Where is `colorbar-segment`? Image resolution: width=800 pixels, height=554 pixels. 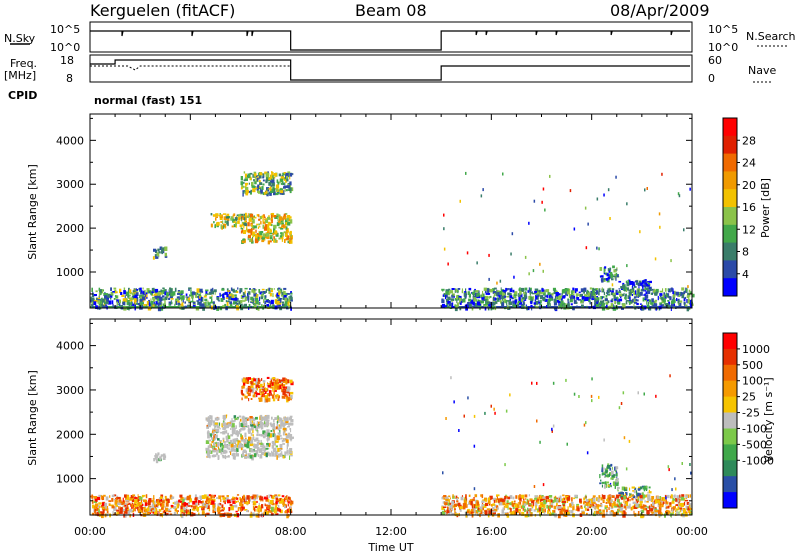 colorbar-segment is located at coordinates (730, 452).